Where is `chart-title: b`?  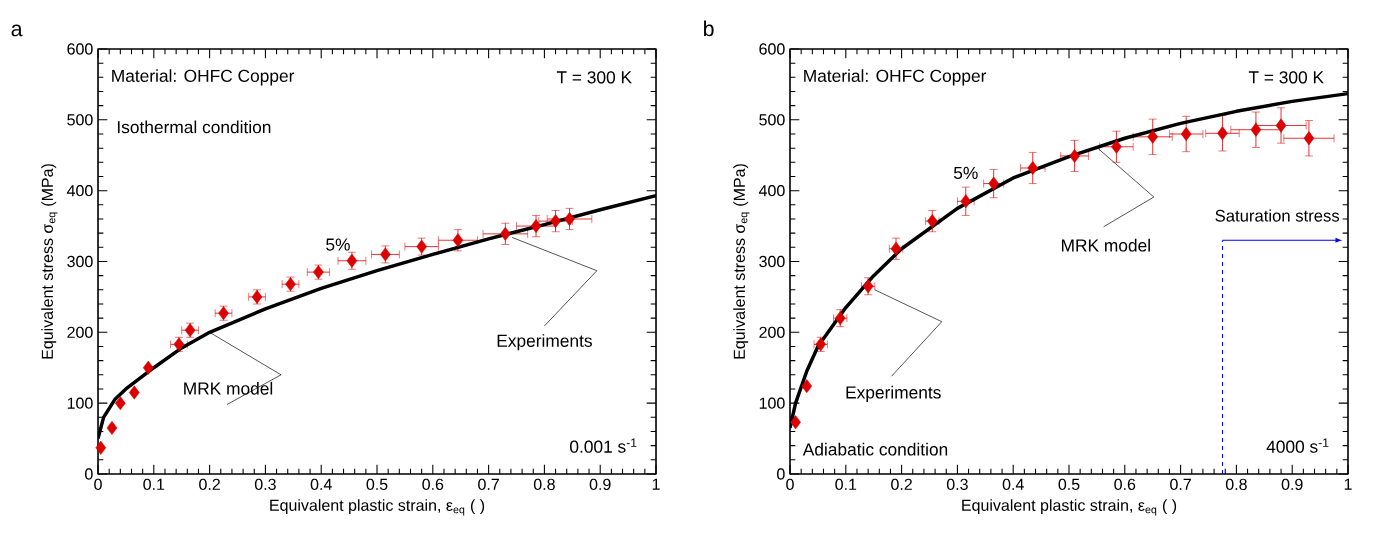 chart-title: b is located at coordinates (709, 28).